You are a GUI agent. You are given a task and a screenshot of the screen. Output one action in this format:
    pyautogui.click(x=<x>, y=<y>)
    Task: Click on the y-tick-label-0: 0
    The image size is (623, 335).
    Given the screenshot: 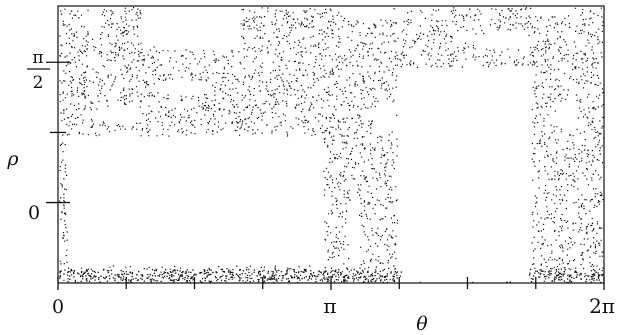 What is the action you would take?
    pyautogui.click(x=34, y=213)
    